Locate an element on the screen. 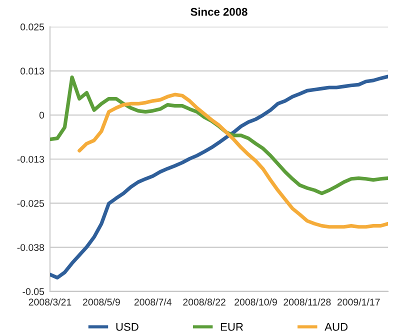 Image resolution: width=400 pixels, height=335 pixels. y-tick-label: 0.013 is located at coordinates (32, 71).